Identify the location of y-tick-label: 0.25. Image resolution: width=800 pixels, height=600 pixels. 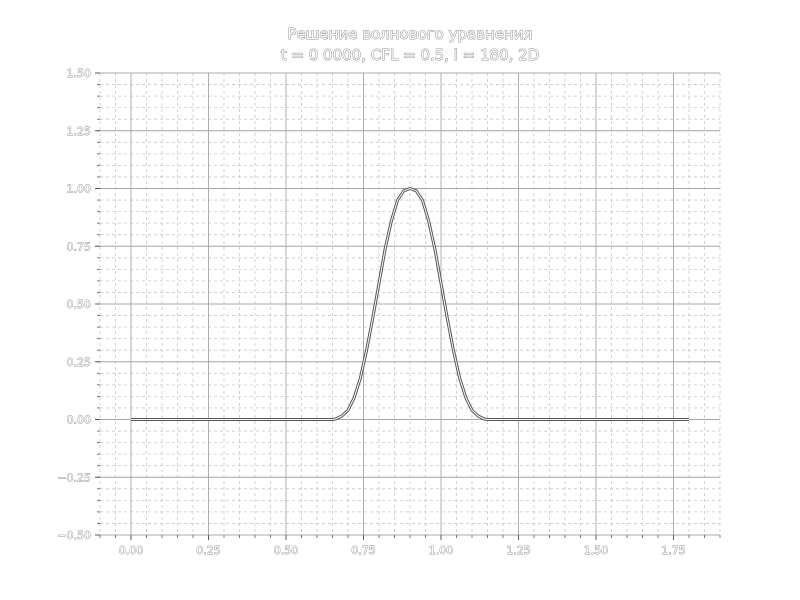
(79, 362).